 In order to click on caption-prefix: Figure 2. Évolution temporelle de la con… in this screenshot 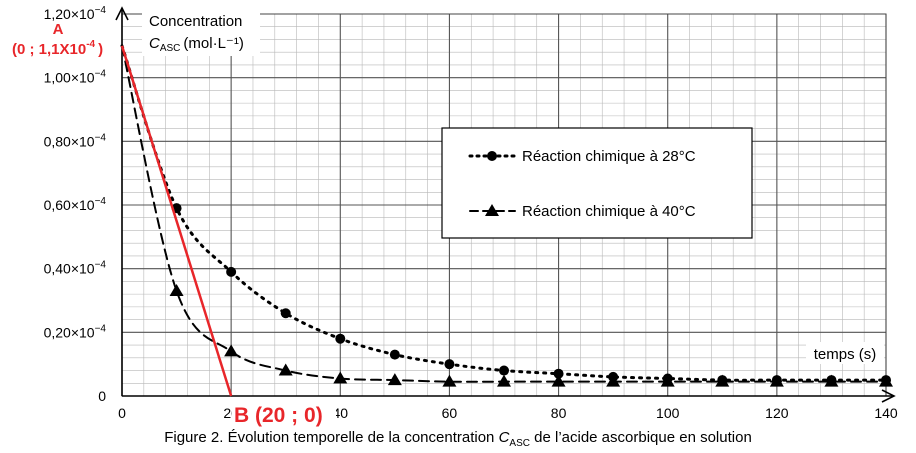, I will do `click(331, 437)`.